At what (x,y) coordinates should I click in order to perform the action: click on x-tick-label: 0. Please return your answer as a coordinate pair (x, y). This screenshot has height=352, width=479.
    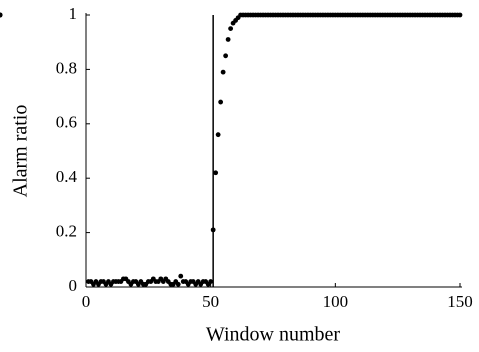
    Looking at the image, I should click on (86, 301).